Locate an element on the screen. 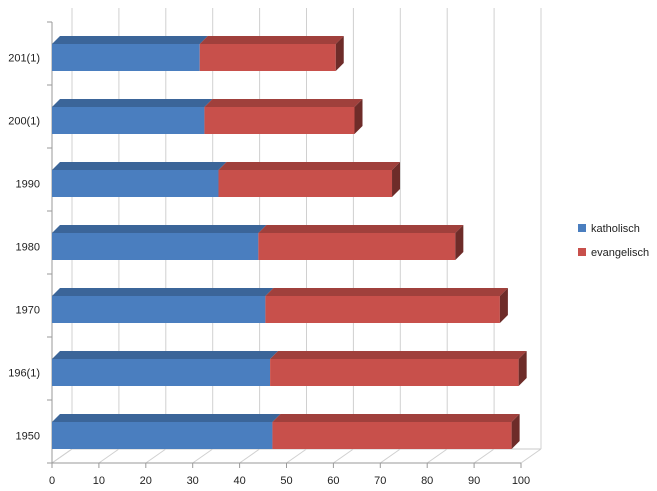  y-tick-label: 1990 is located at coordinates (28, 185).